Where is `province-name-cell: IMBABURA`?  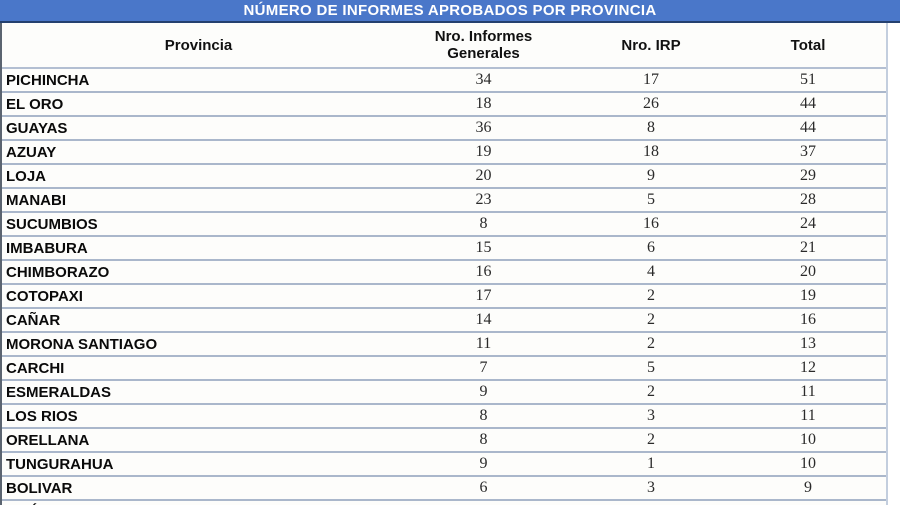
province-name-cell: IMBABURA is located at coordinates (47, 248).